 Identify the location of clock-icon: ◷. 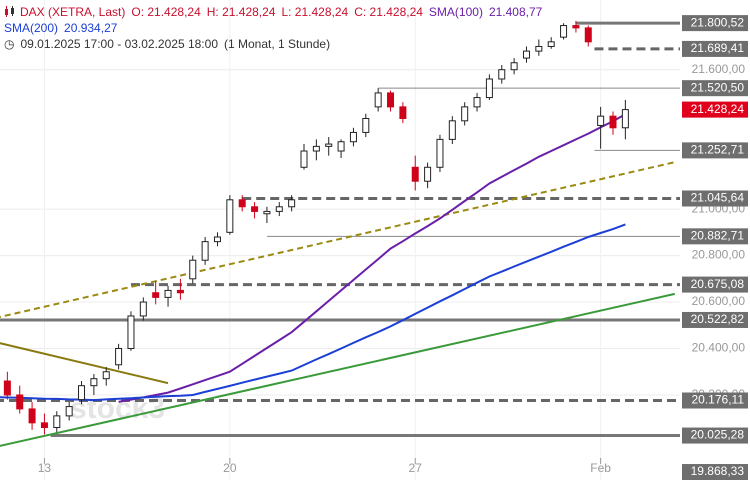
(9, 44).